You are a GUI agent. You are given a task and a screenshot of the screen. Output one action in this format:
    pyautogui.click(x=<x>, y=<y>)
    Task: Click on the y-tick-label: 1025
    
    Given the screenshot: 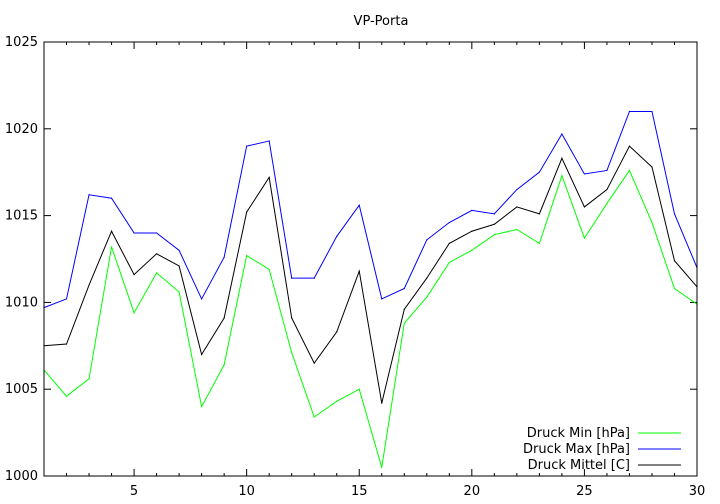 What is the action you would take?
    pyautogui.click(x=21, y=42)
    